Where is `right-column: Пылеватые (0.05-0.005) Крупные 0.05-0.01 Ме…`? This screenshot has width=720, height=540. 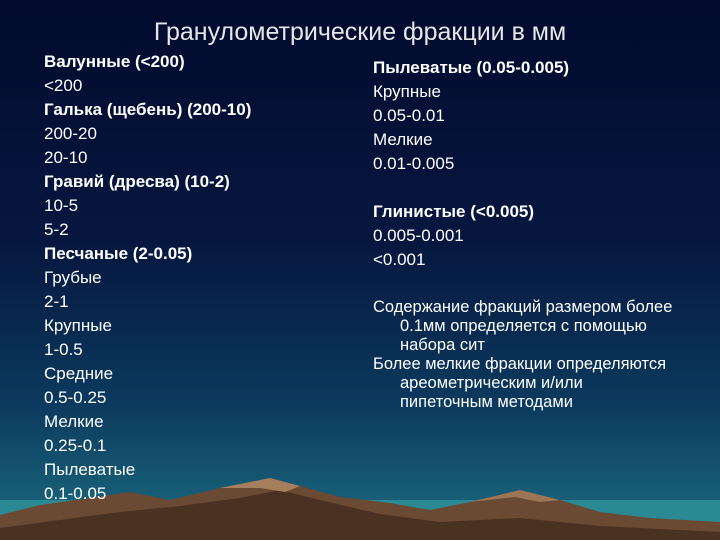 right-column: Пылеватые (0.05-0.005) Крупные 0.05-0.01 Ме… is located at coordinates (471, 164).